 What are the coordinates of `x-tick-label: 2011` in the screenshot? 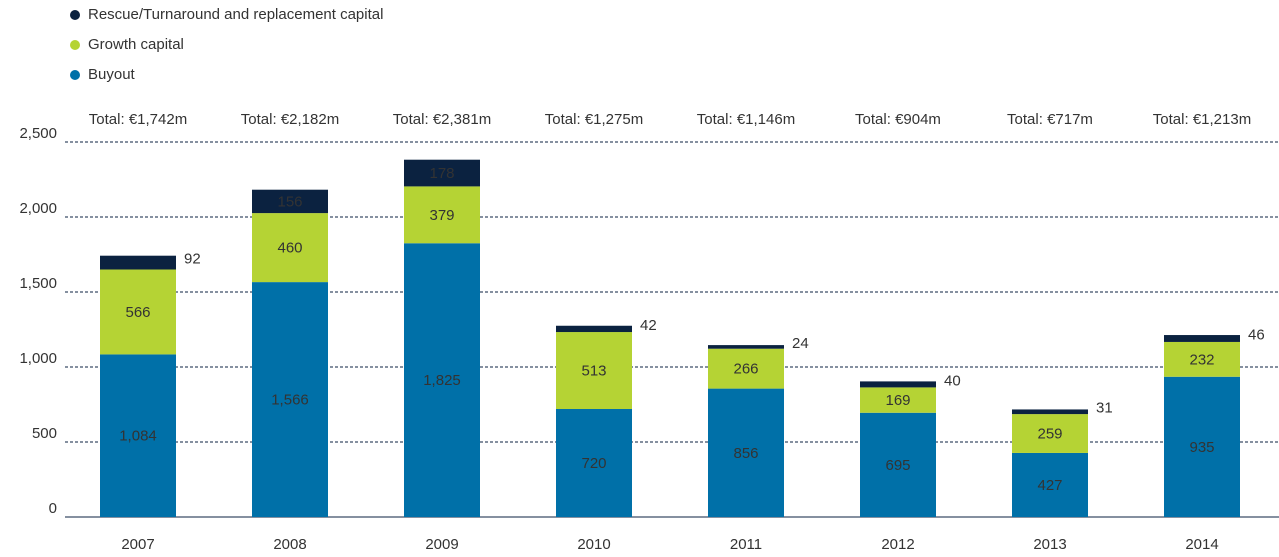 It's located at (746, 544).